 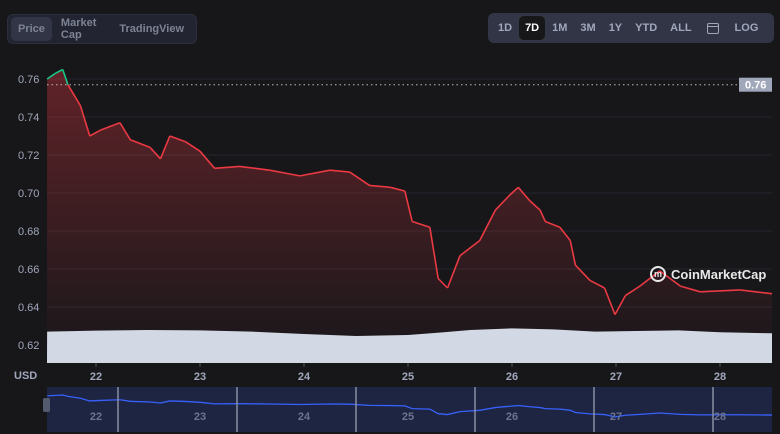 What do you see at coordinates (615, 28) in the screenshot?
I see `range-1y: 1Y` at bounding box center [615, 28].